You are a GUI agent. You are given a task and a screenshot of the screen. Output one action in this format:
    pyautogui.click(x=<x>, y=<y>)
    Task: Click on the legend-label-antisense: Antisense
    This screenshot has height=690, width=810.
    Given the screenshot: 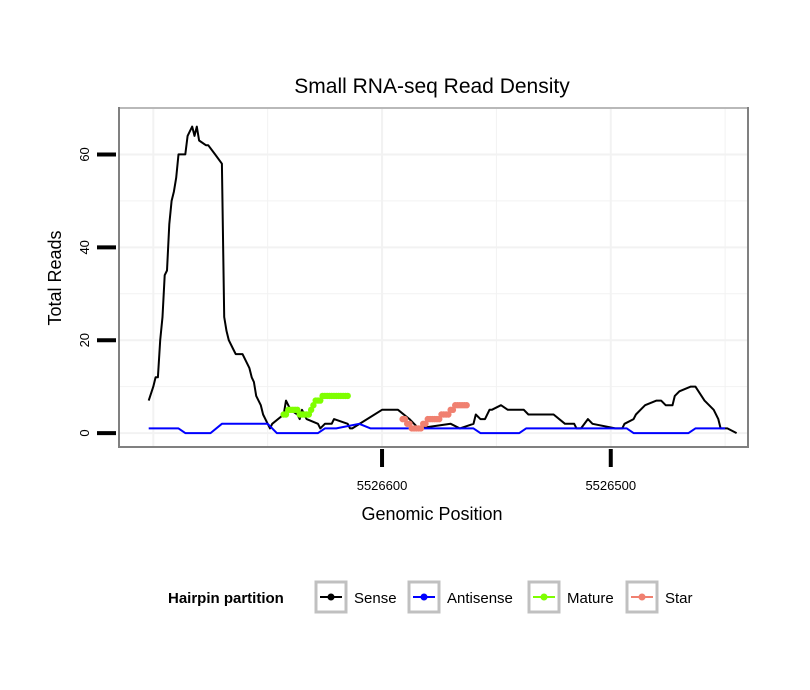 What is the action you would take?
    pyautogui.click(x=480, y=598)
    